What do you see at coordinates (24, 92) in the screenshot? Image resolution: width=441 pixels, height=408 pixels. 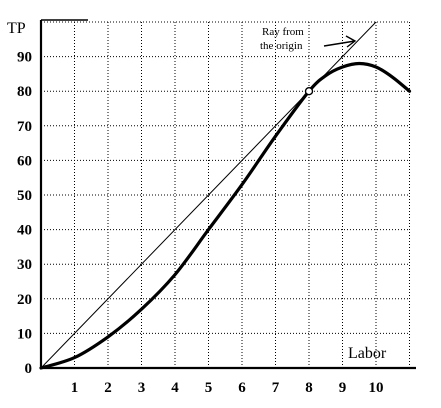 I see `y-tick-label: 80` at bounding box center [24, 92].